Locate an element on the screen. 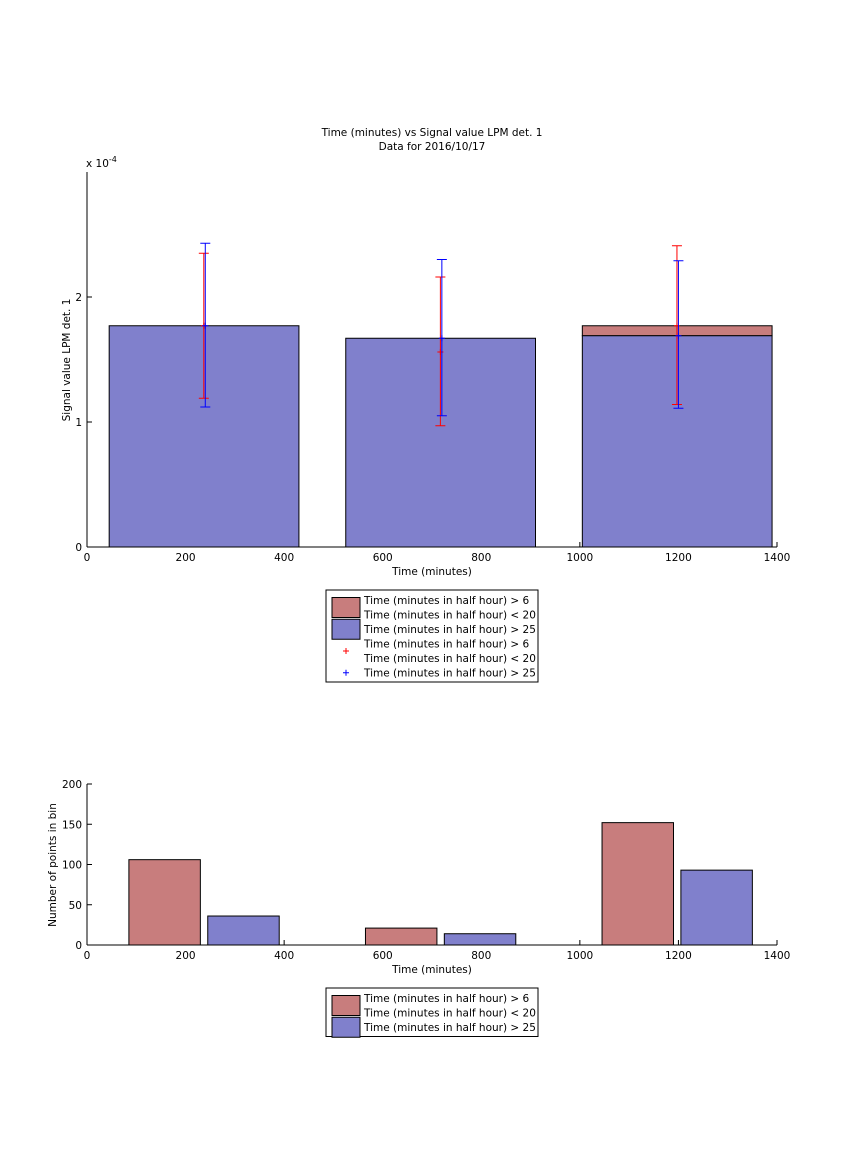 The height and width of the screenshot is (1152, 864). chart2-y-tick-label: 150 is located at coordinates (72, 825).